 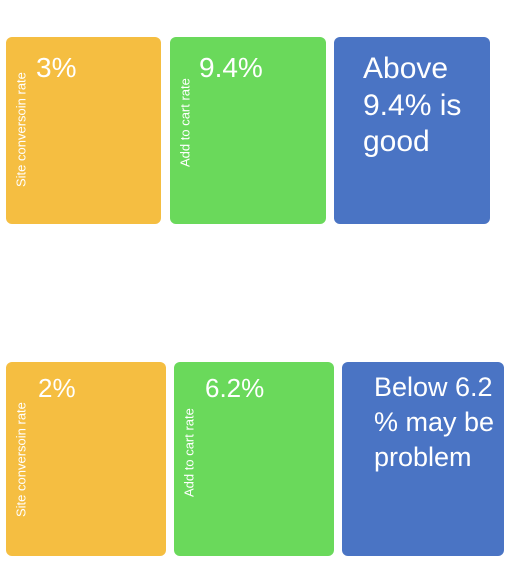 I want to click on message-text: Below 6.2 % may be problem, so click(x=434, y=422).